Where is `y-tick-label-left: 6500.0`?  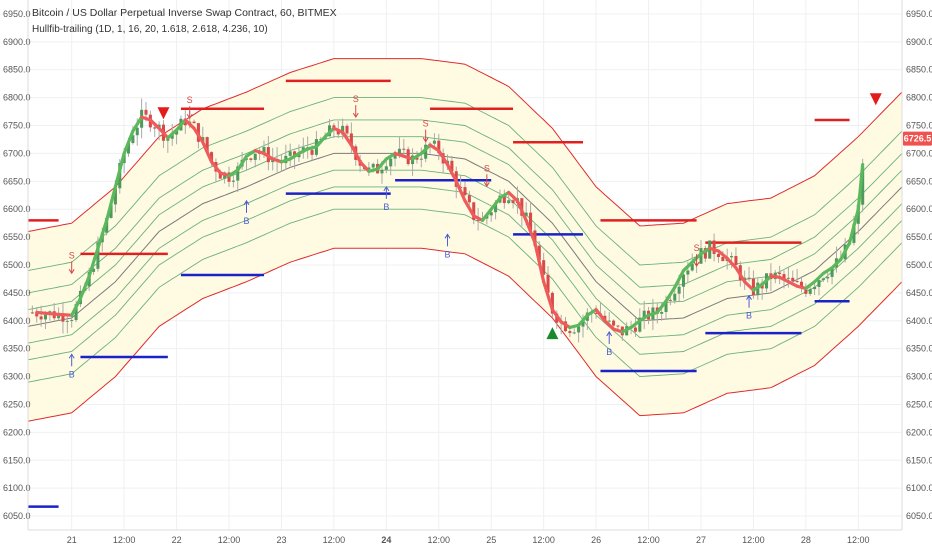
y-tick-label-left: 6500.0 is located at coordinates (17, 265).